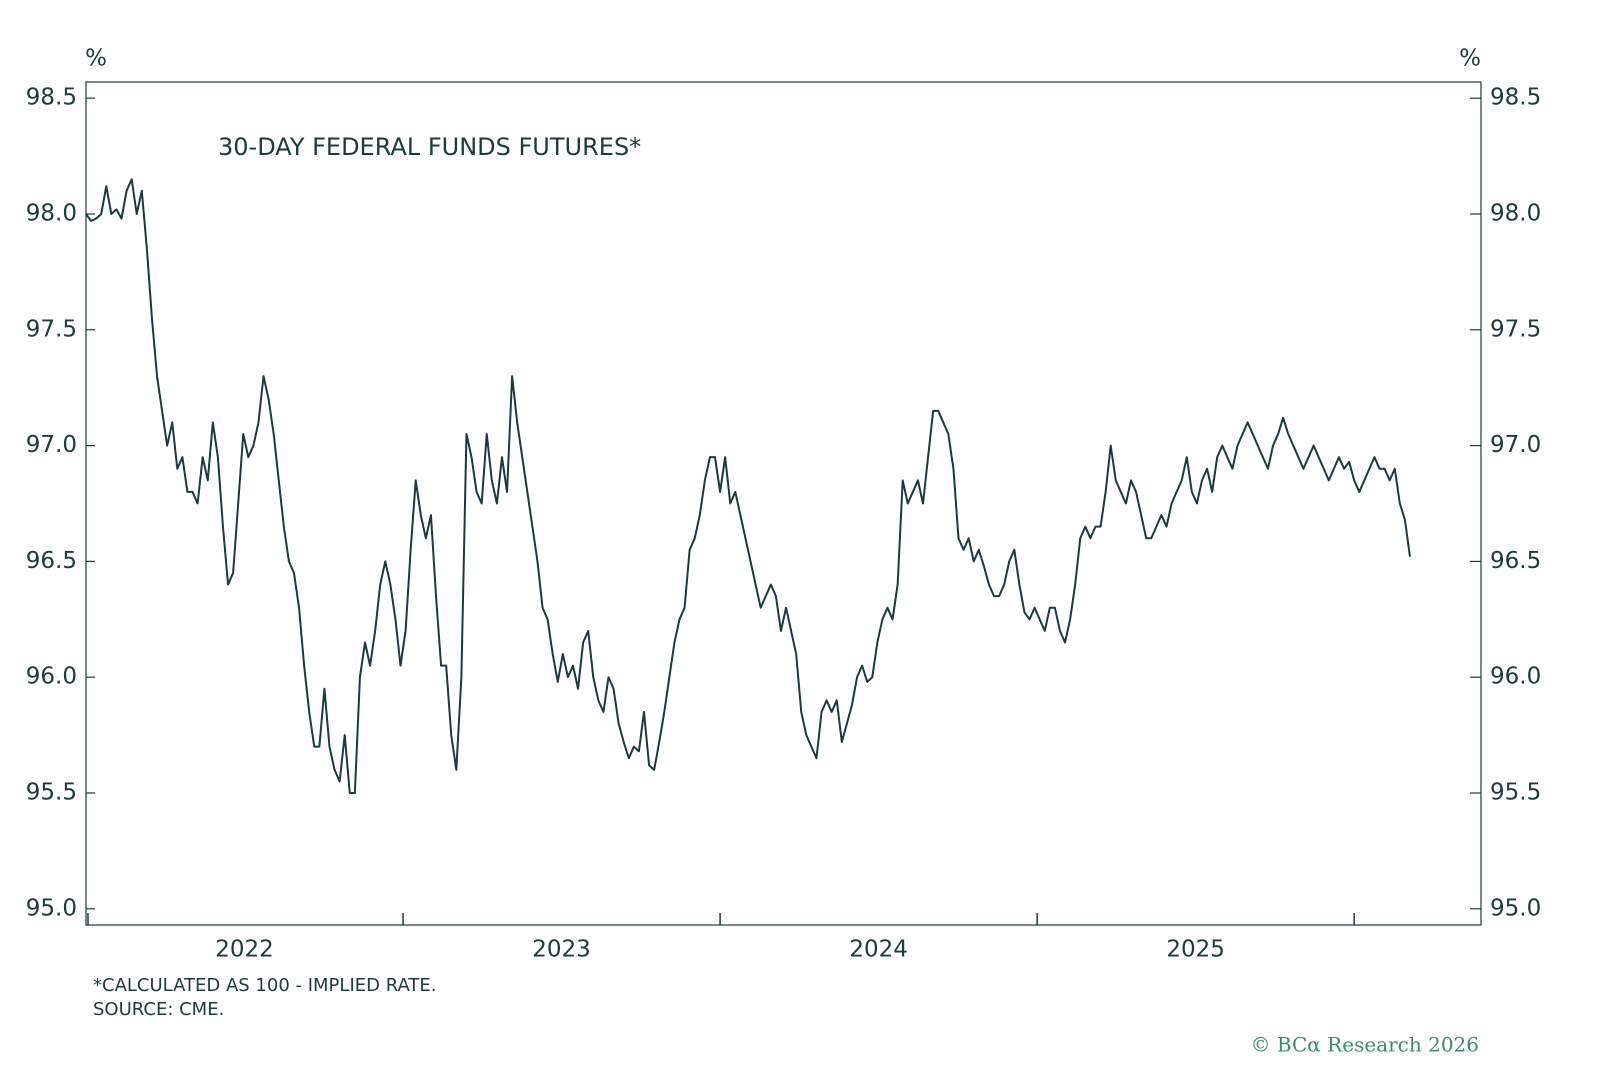 The width and height of the screenshot is (1600, 1080). I want to click on footnote: *CALCULATED AS 100 - IMPLIED RATE., so click(265, 985).